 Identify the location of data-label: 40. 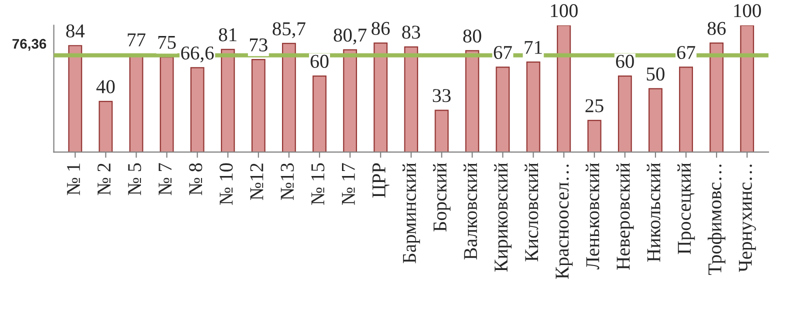
(105, 87).